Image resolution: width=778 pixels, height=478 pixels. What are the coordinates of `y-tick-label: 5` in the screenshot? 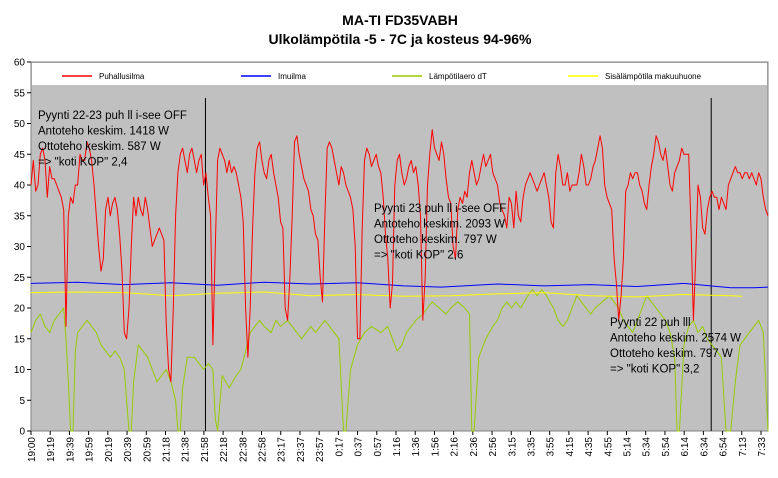 It's located at (22, 401).